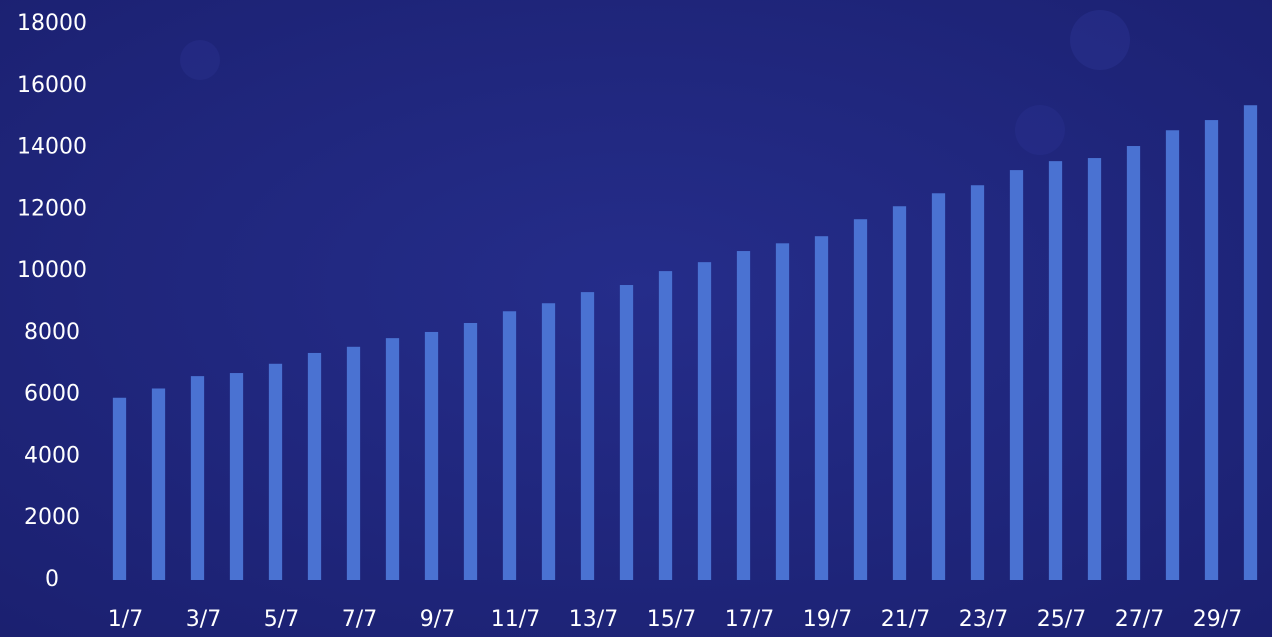 The height and width of the screenshot is (637, 1272). I want to click on x-tick-label: 17/7, so click(749, 619).